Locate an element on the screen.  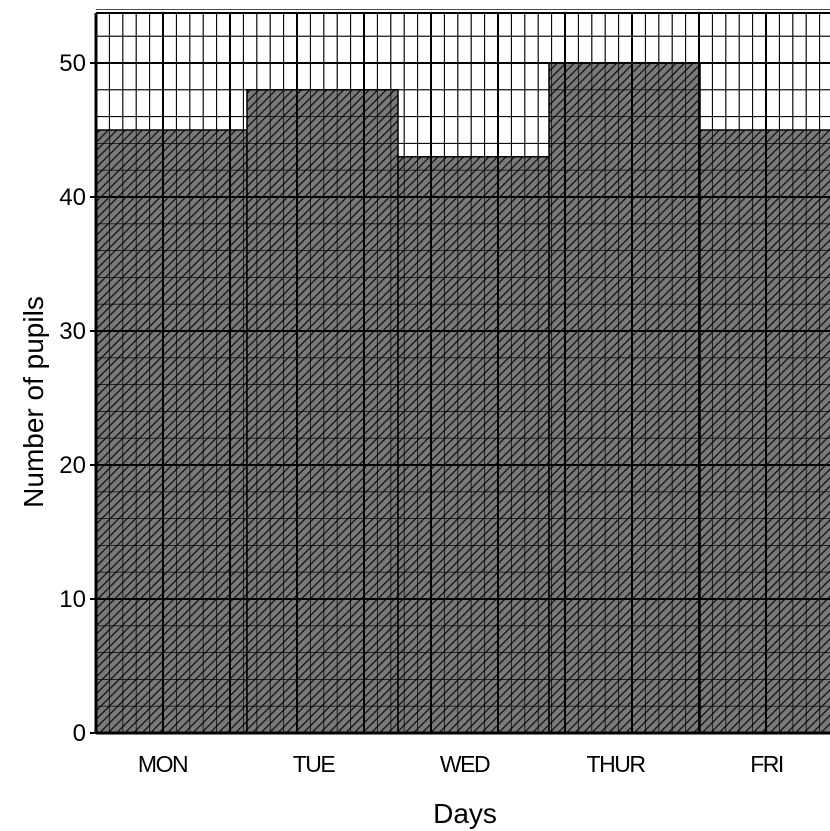
x-category-label: WED is located at coordinates (465, 764).